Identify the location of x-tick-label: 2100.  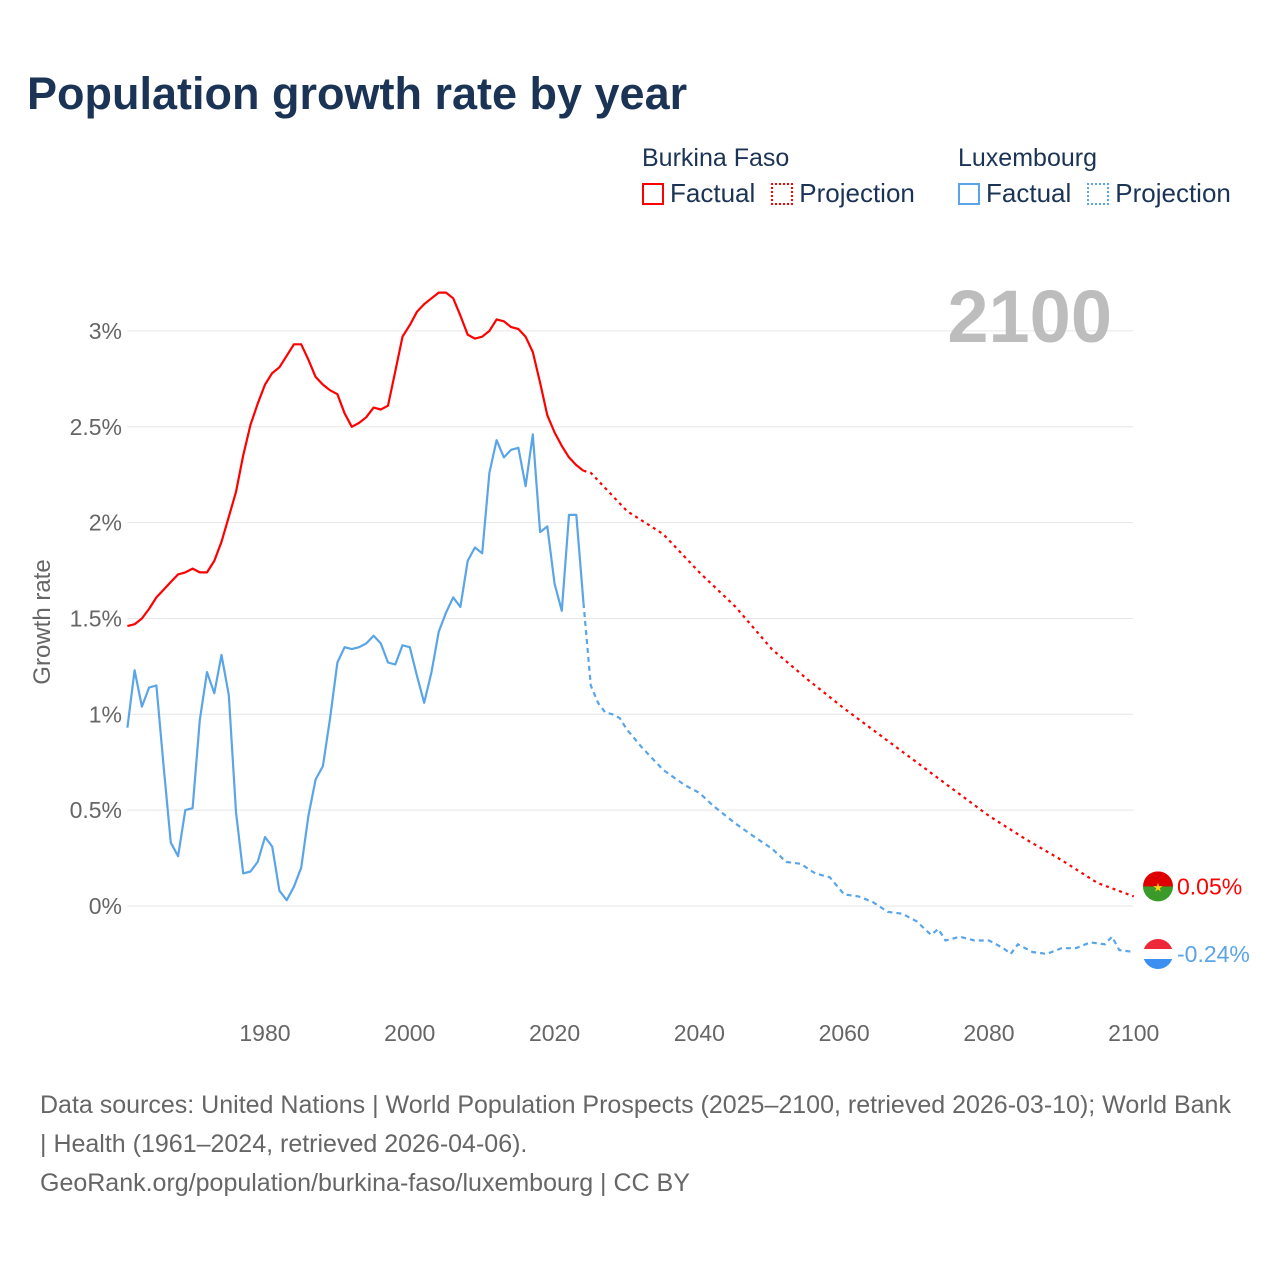
(1133, 1033).